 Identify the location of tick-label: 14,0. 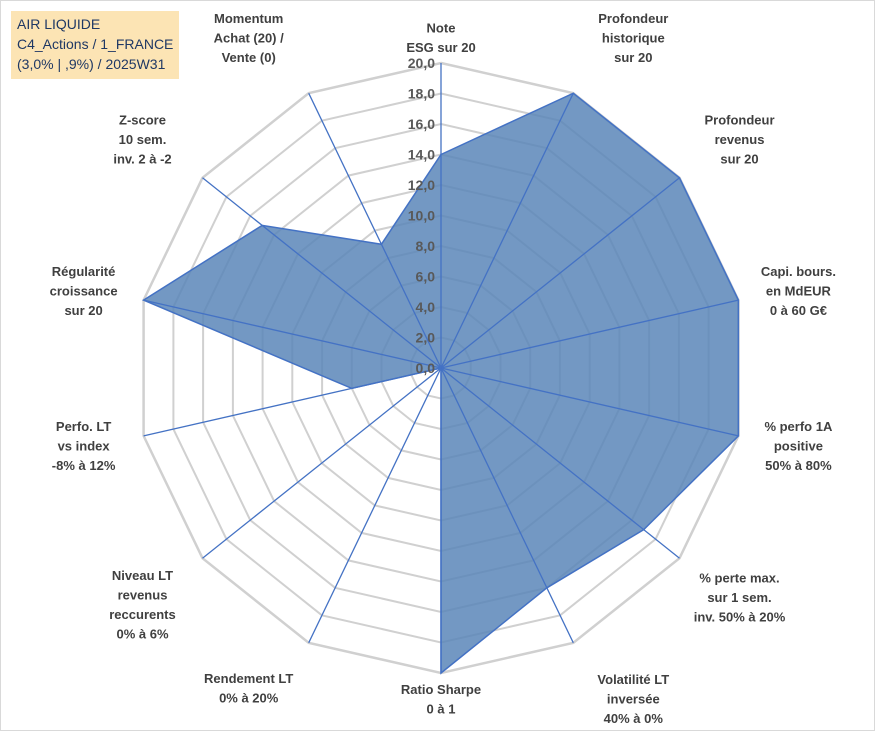
(421, 155).